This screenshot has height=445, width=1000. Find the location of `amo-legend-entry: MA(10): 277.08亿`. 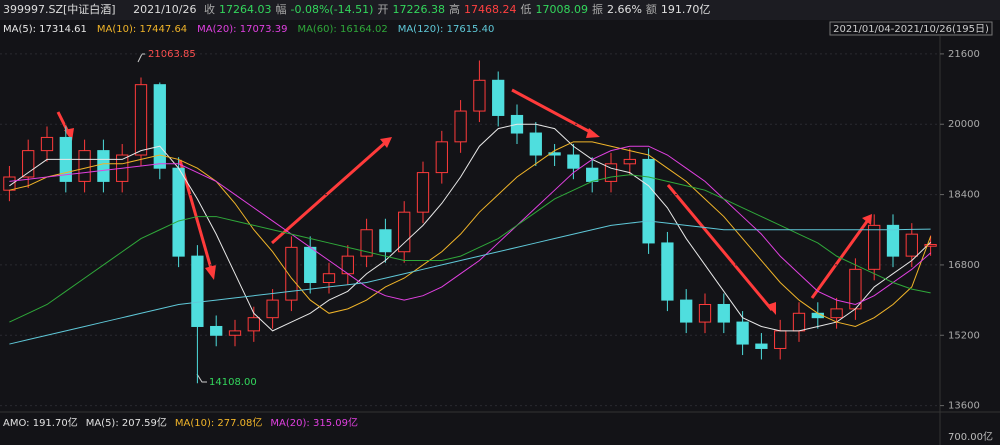

amo-legend-entry: MA(10): 277.08亿 is located at coordinates (219, 422).